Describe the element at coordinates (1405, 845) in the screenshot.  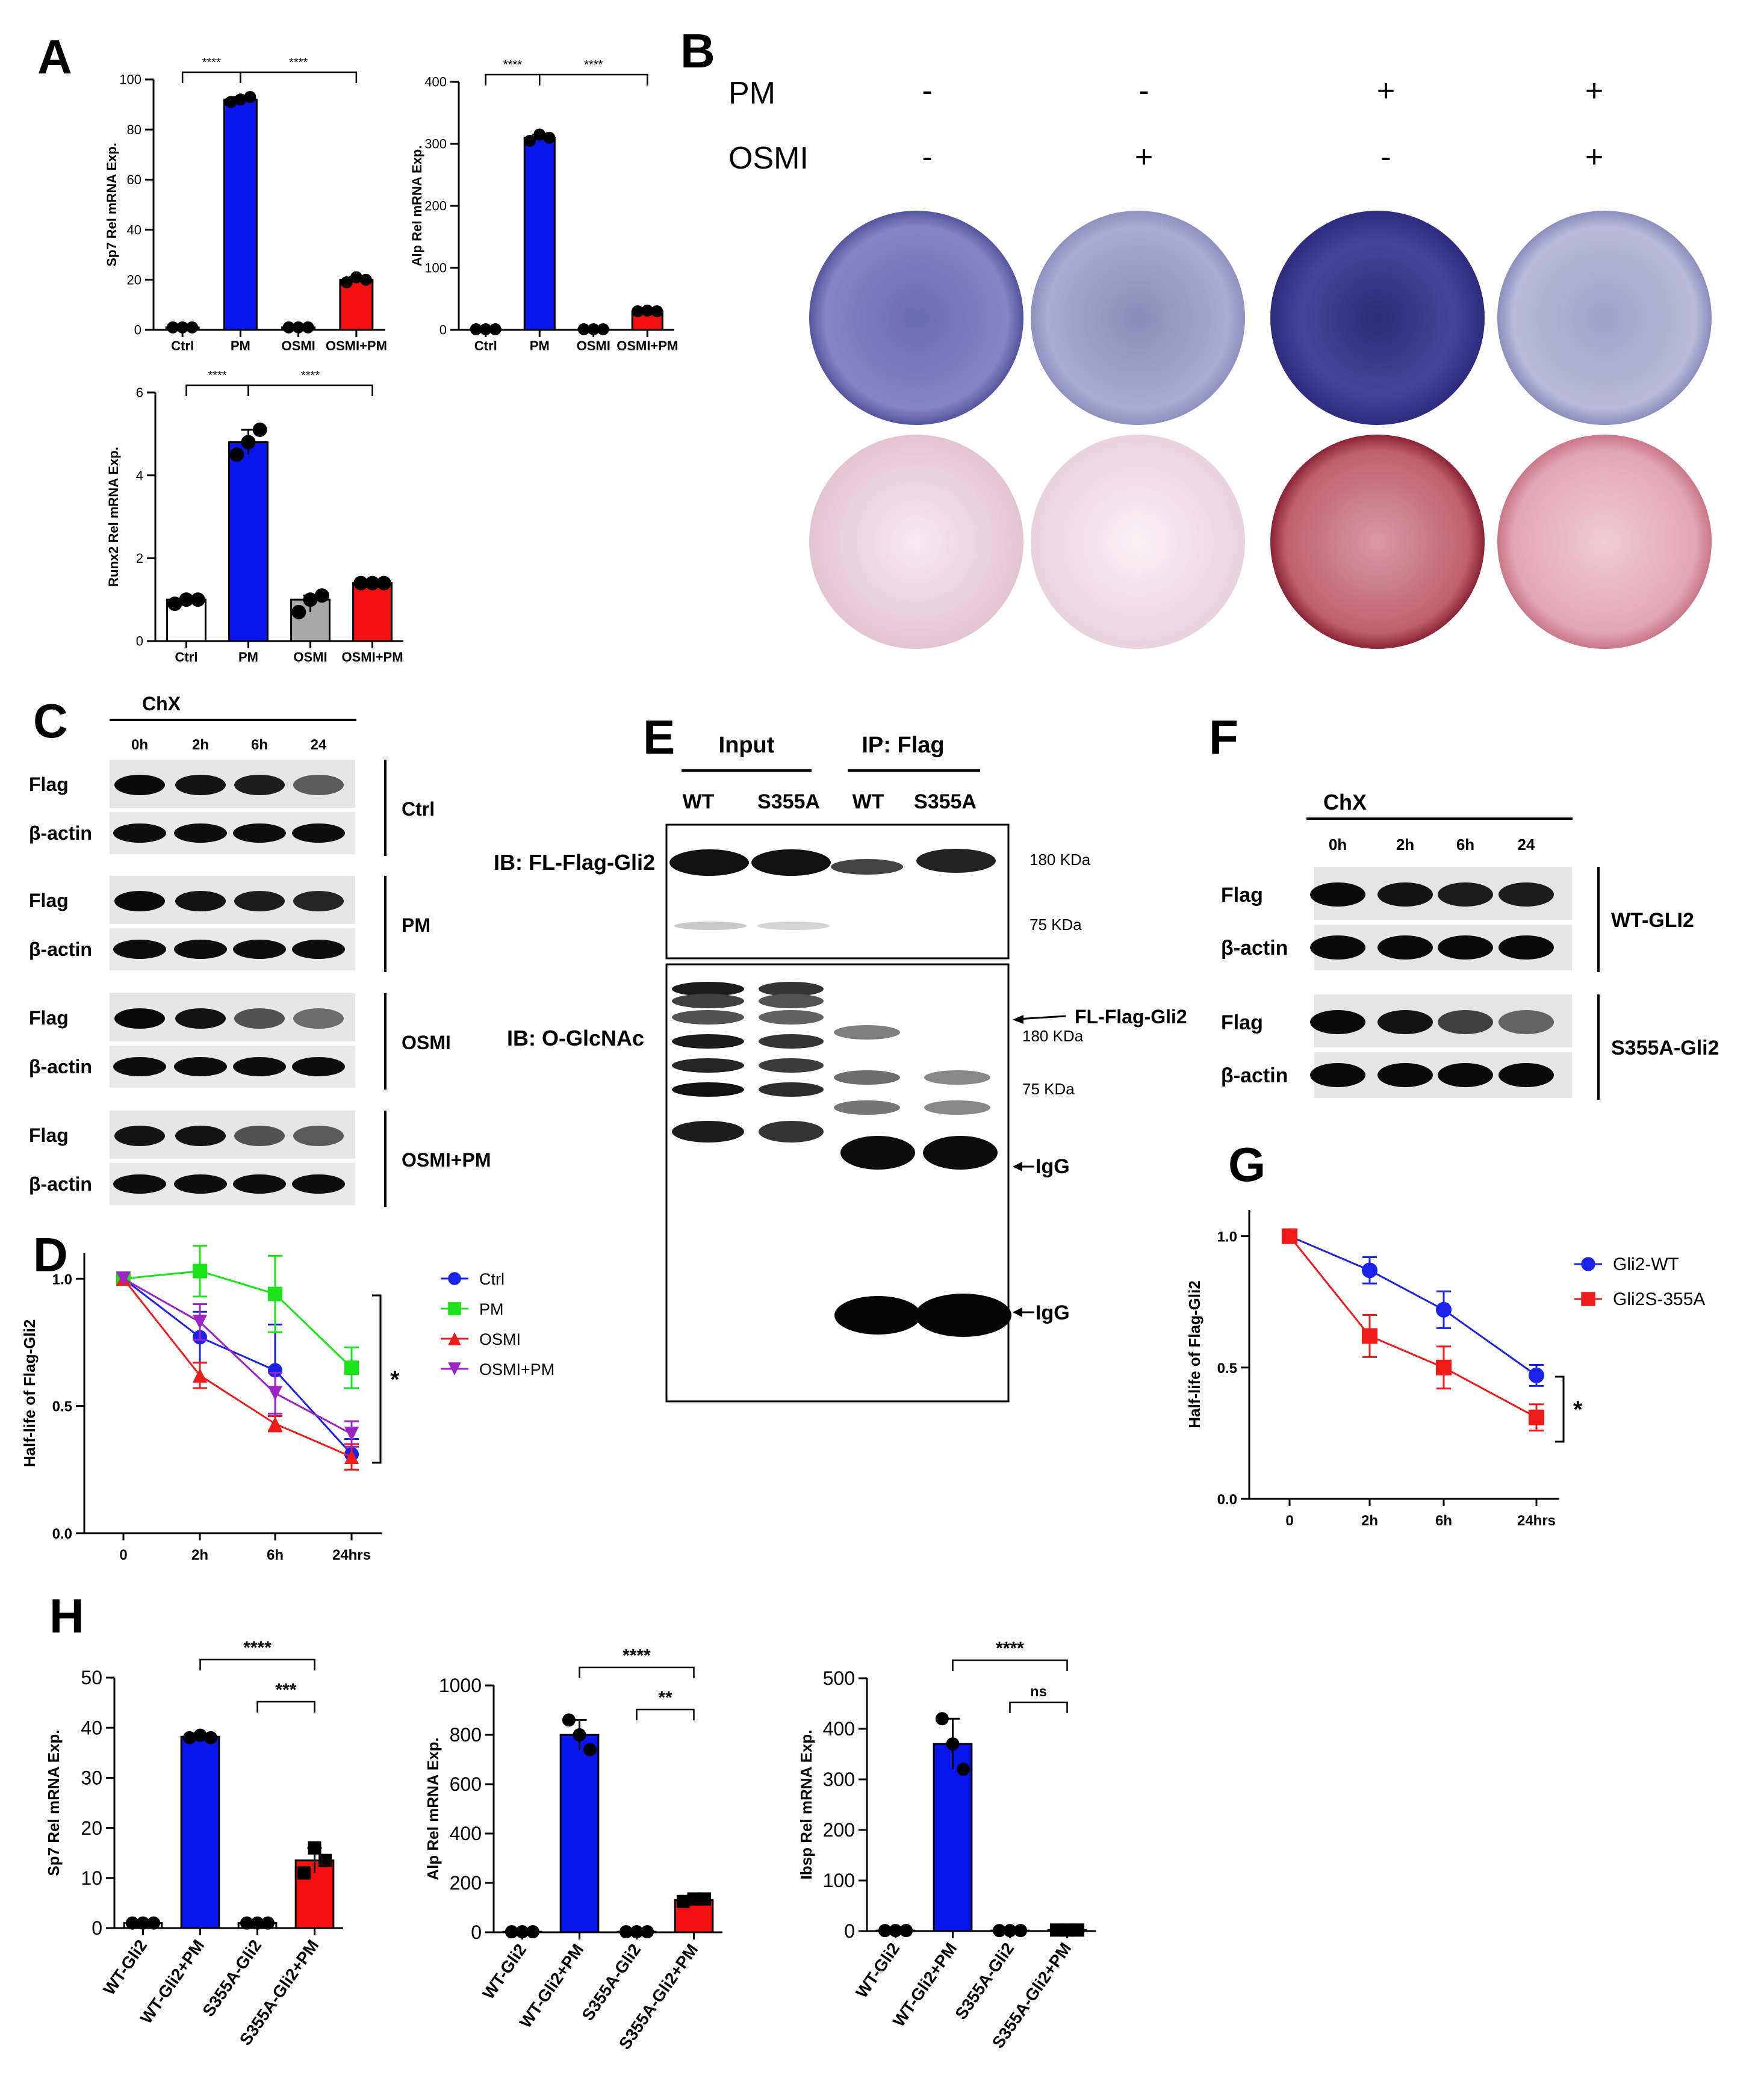
I see `time-f-1: 2h` at that location.